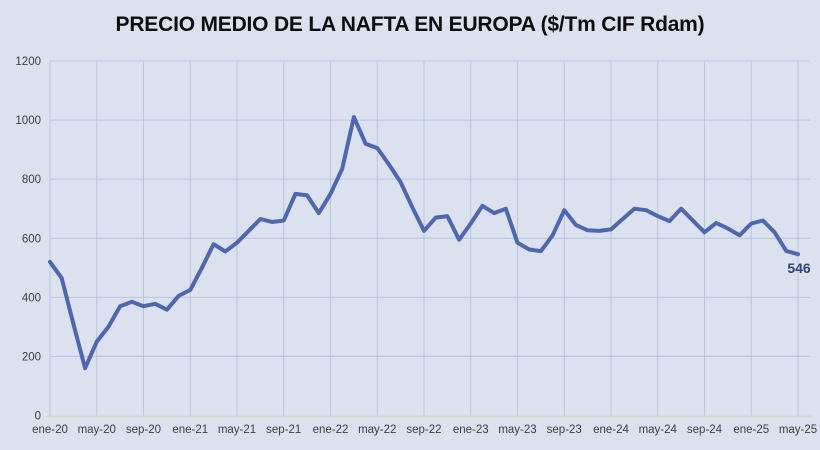  I want to click on y-tick-label: 400, so click(31, 298).